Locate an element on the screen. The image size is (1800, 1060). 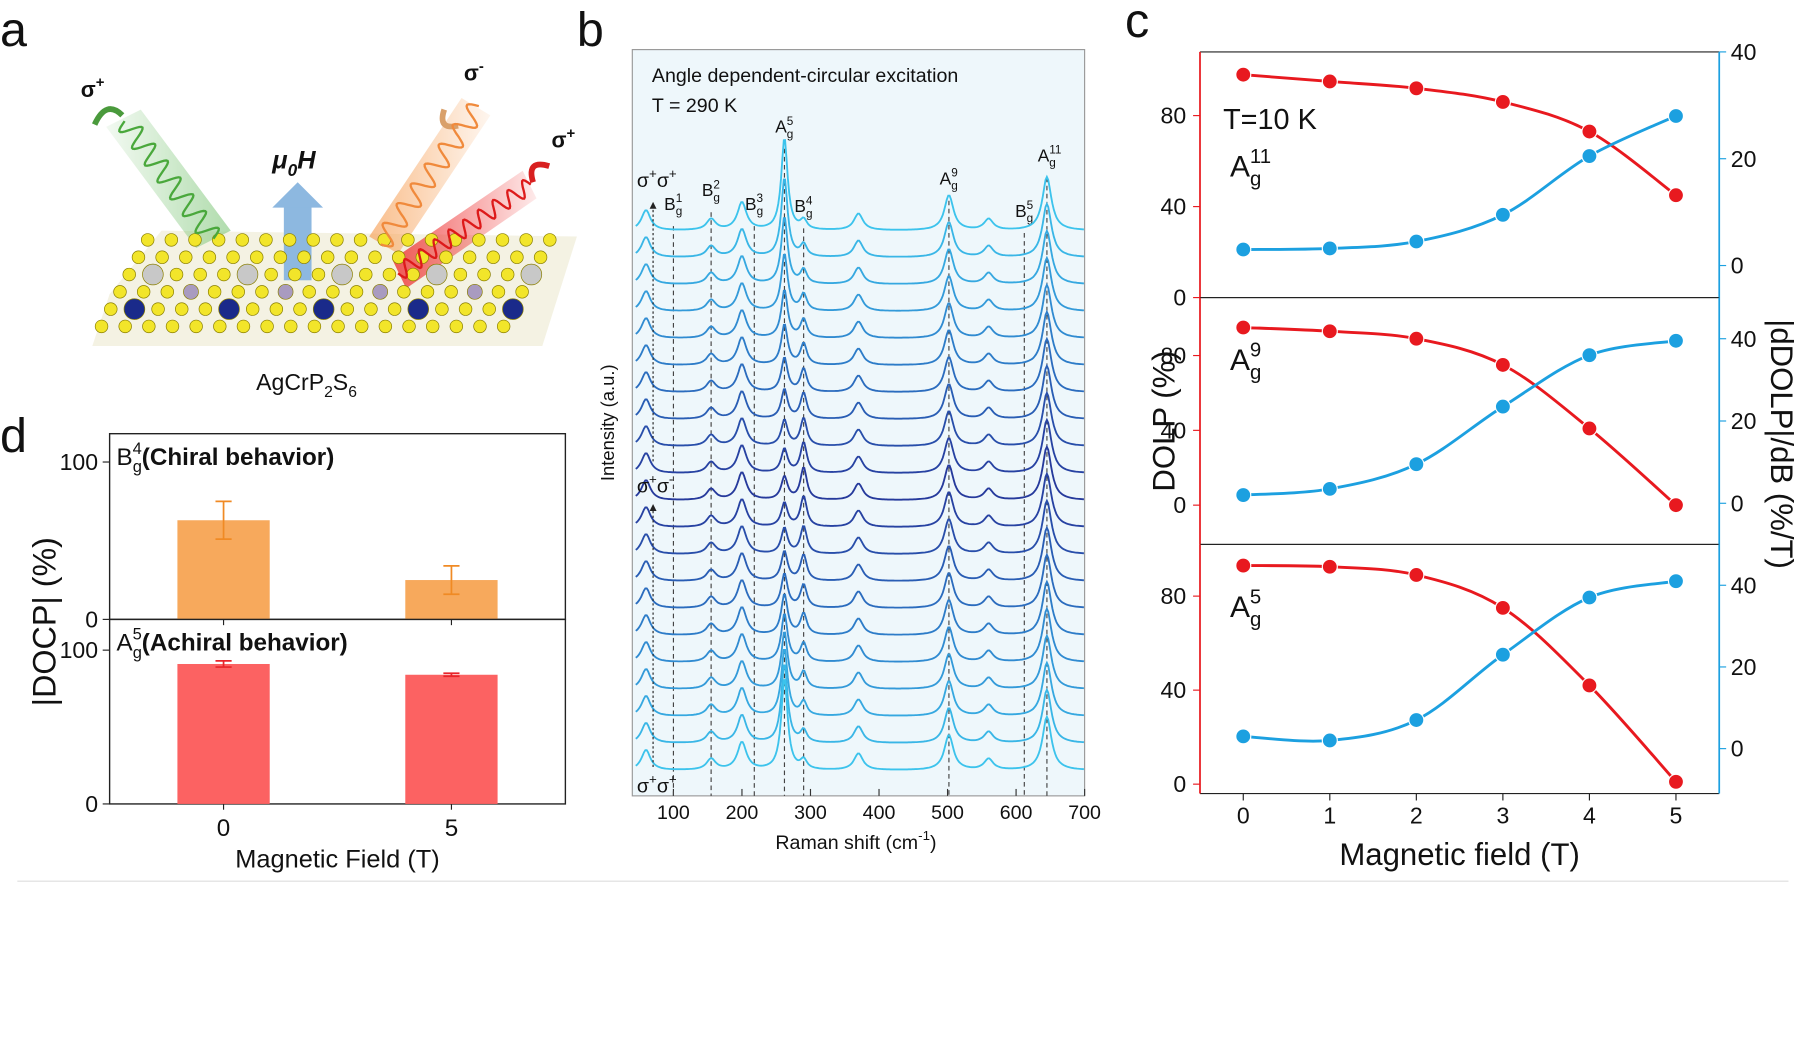
title: Angle dependent-circular excitation is located at coordinates (805, 76).